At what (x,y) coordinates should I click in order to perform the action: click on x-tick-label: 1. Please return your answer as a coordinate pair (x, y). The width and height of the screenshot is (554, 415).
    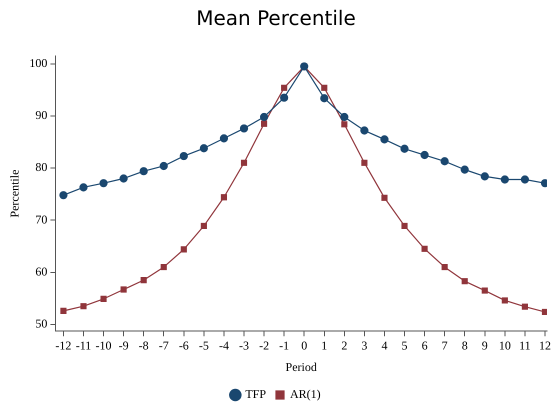
    Looking at the image, I should click on (324, 345).